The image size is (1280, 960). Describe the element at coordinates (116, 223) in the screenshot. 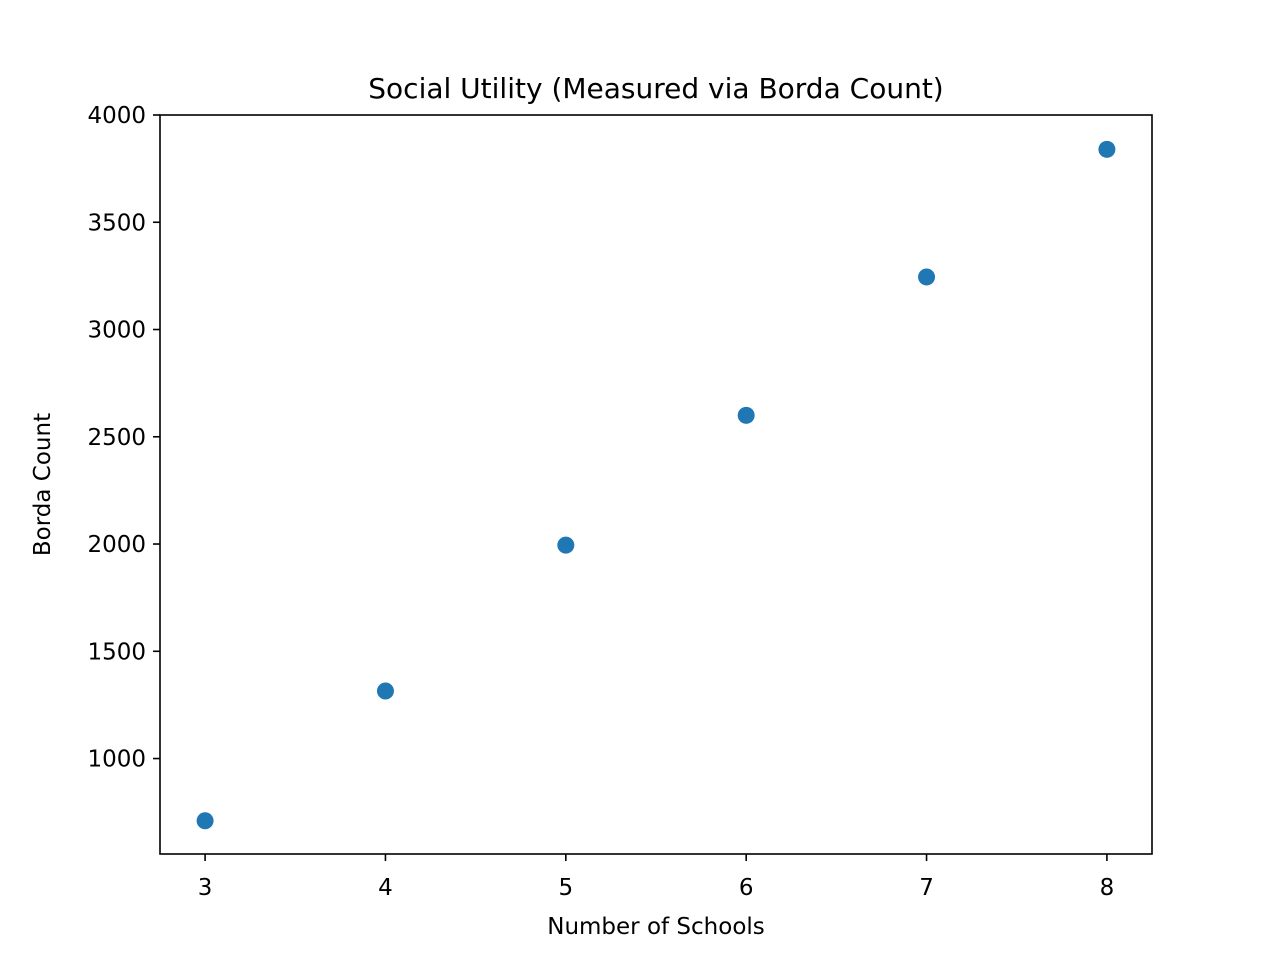

I see `y-tick-label: 3500` at that location.